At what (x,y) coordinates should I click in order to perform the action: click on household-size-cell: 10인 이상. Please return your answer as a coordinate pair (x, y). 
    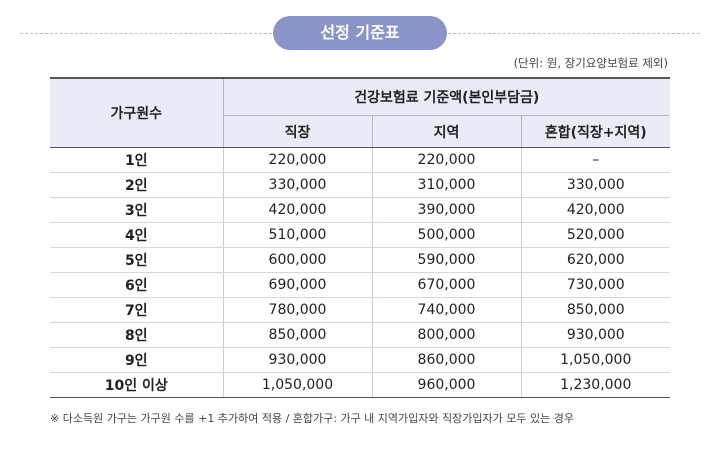
    Looking at the image, I should click on (137, 385).